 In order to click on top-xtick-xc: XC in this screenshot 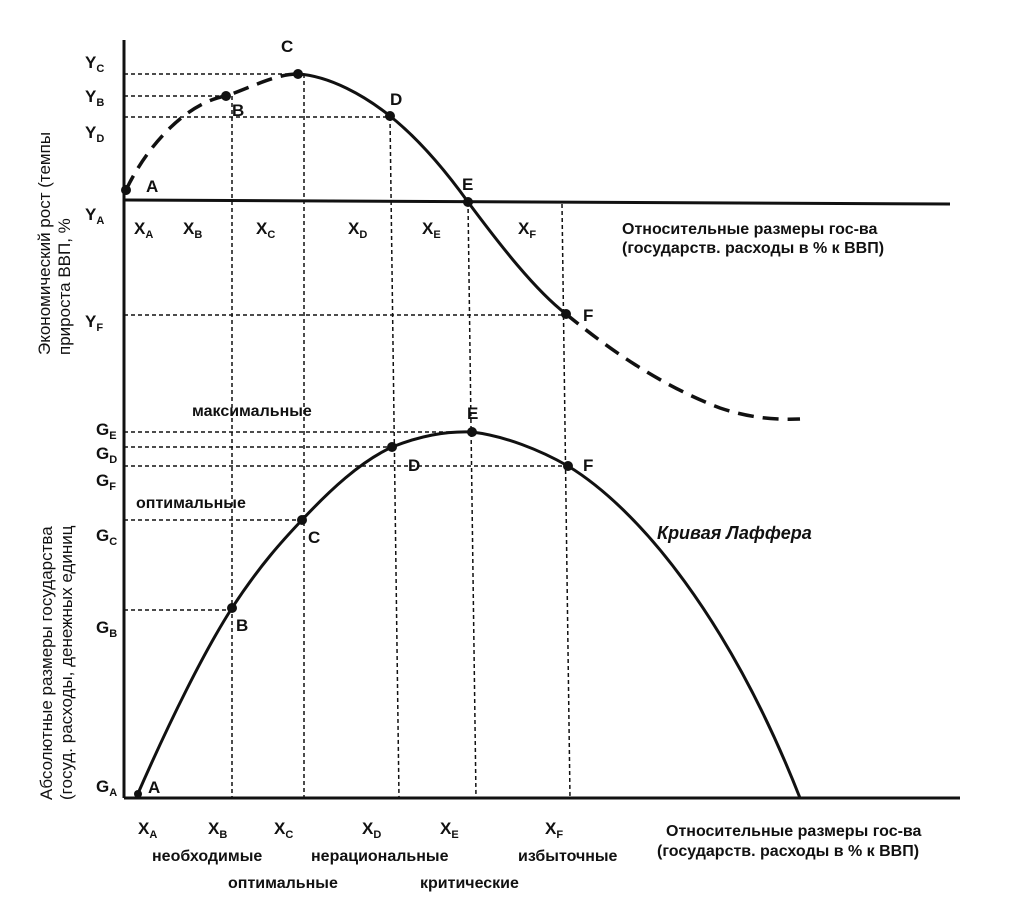, I will do `click(265, 230)`.